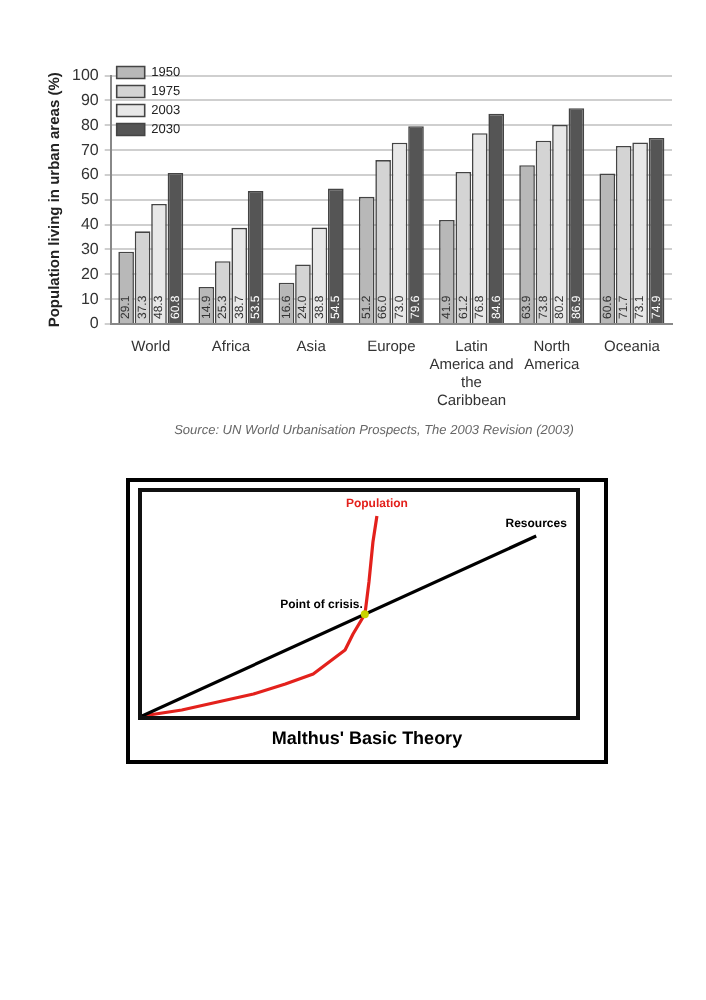  I want to click on y-tick-label: 0, so click(94, 323).